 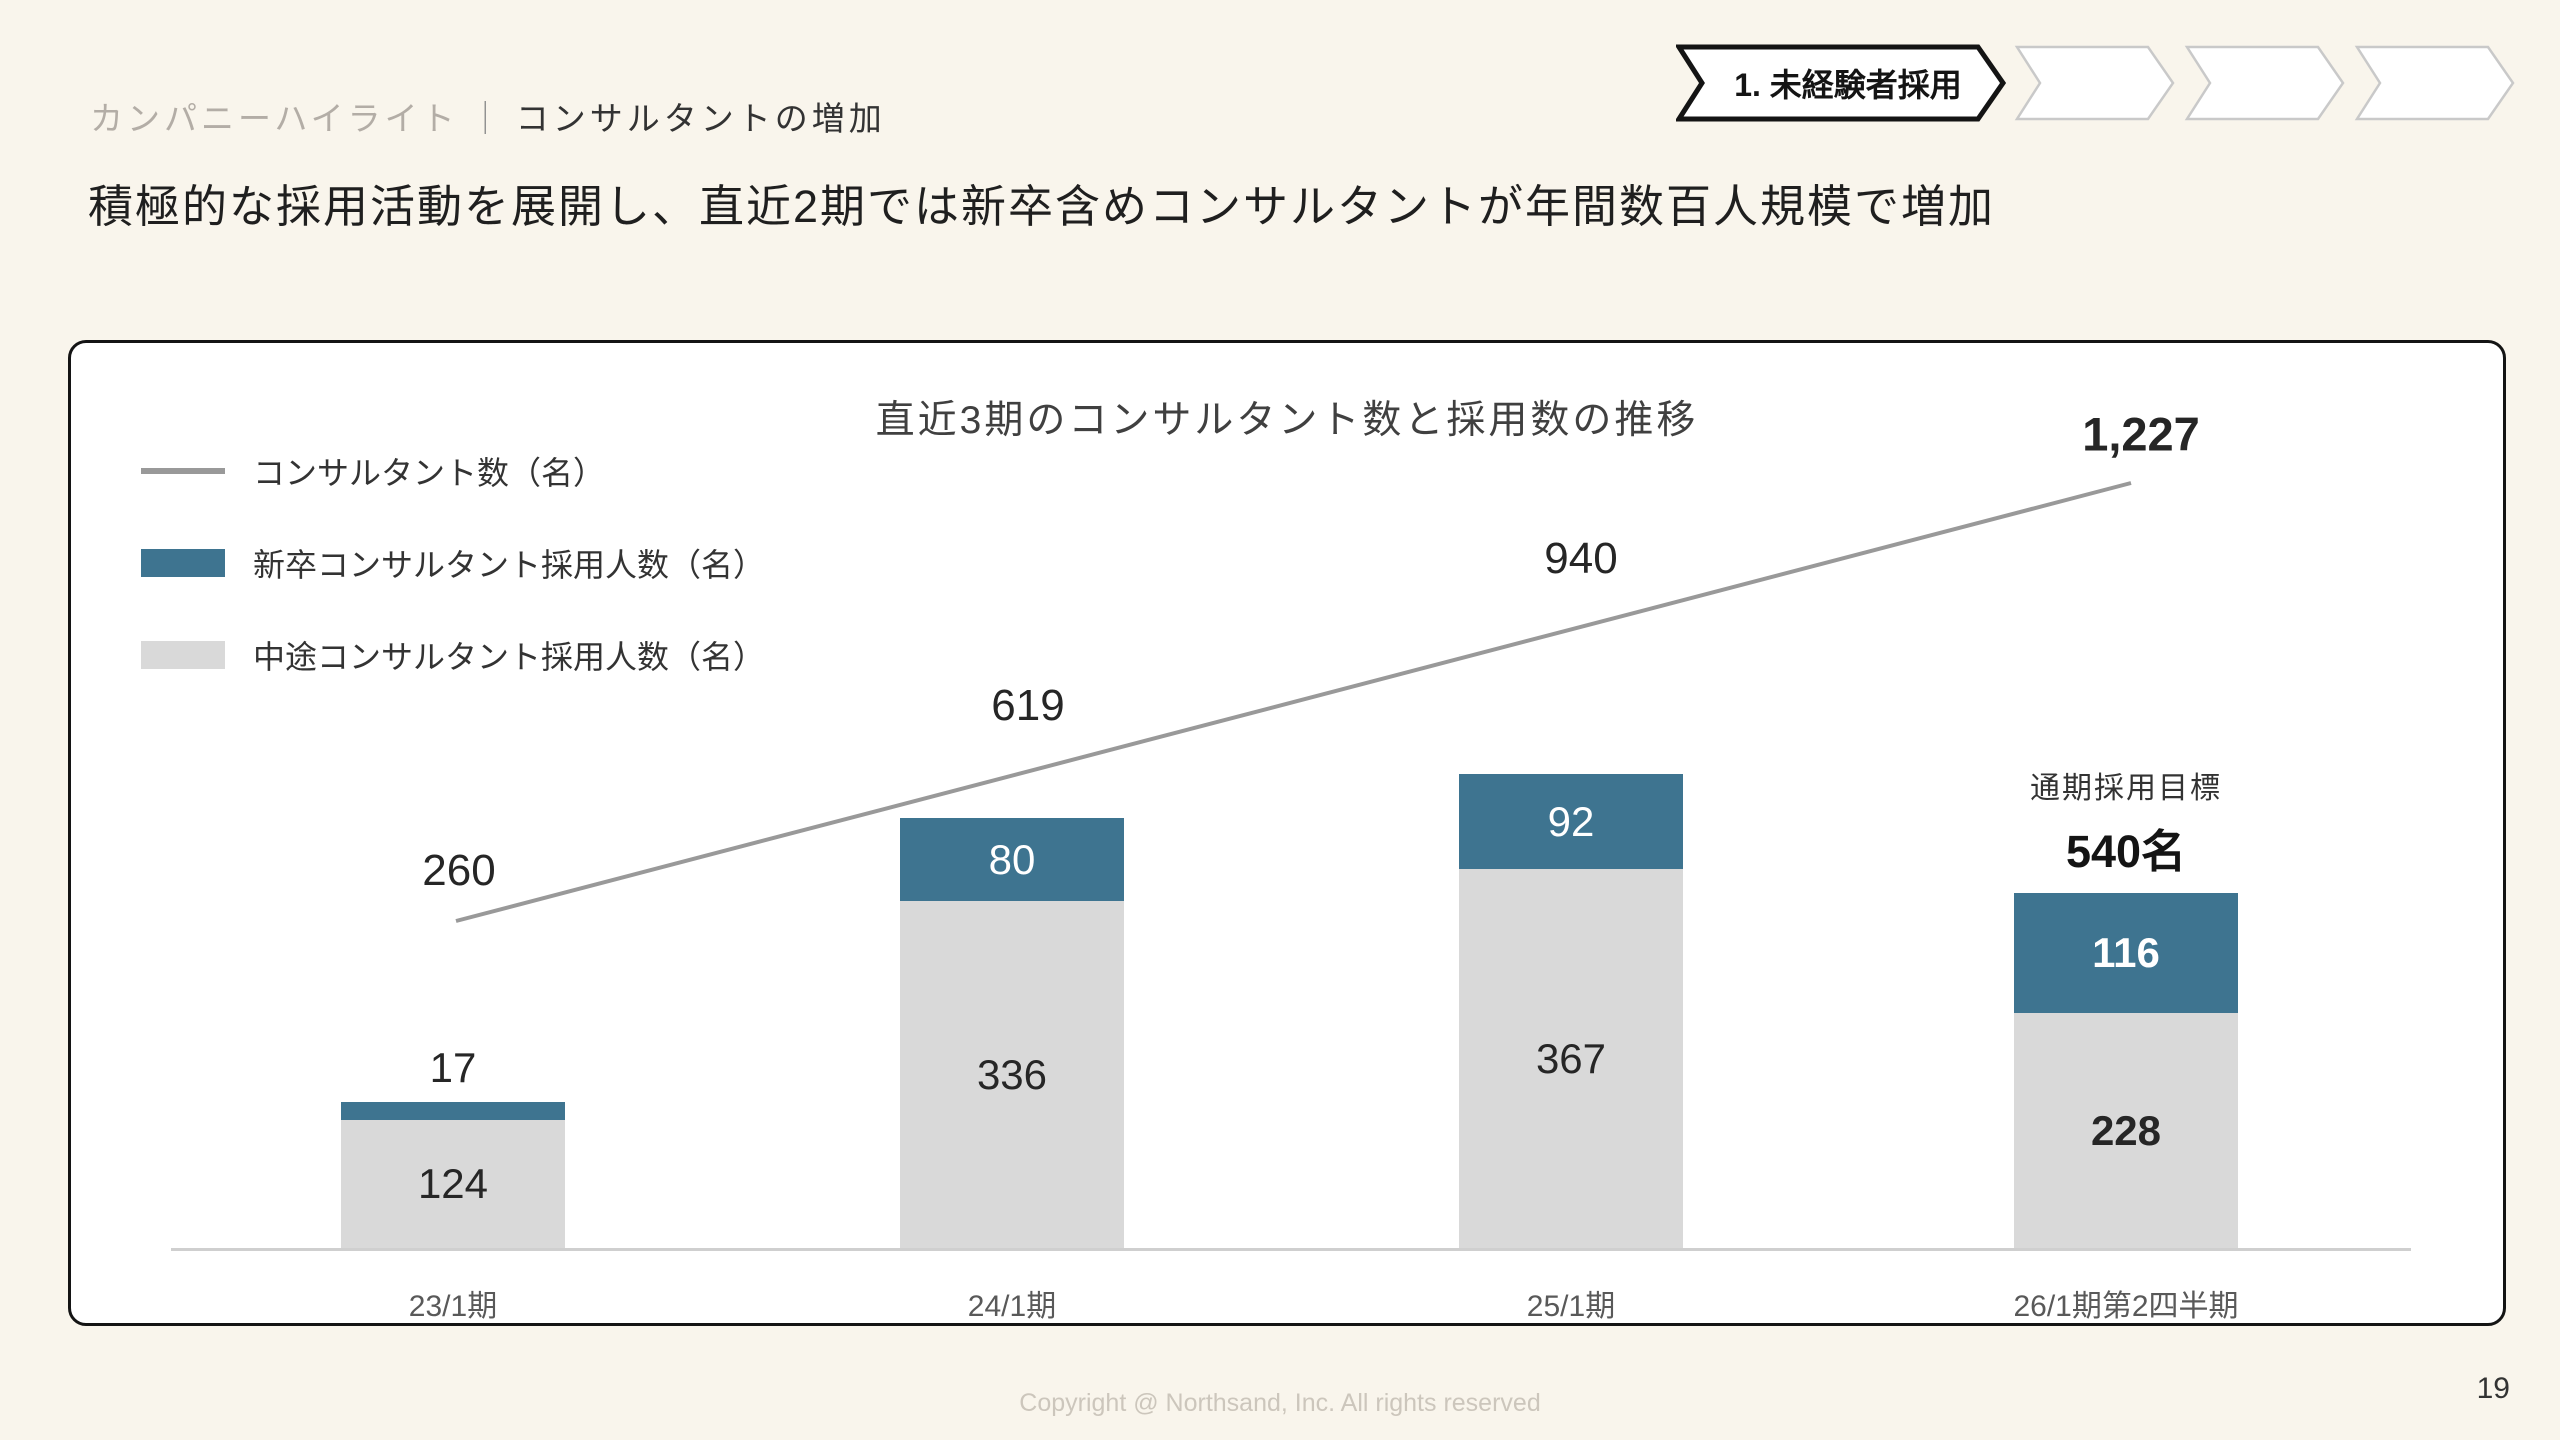 I want to click on annotation-title: 通期採用目標, so click(x=2126, y=788).